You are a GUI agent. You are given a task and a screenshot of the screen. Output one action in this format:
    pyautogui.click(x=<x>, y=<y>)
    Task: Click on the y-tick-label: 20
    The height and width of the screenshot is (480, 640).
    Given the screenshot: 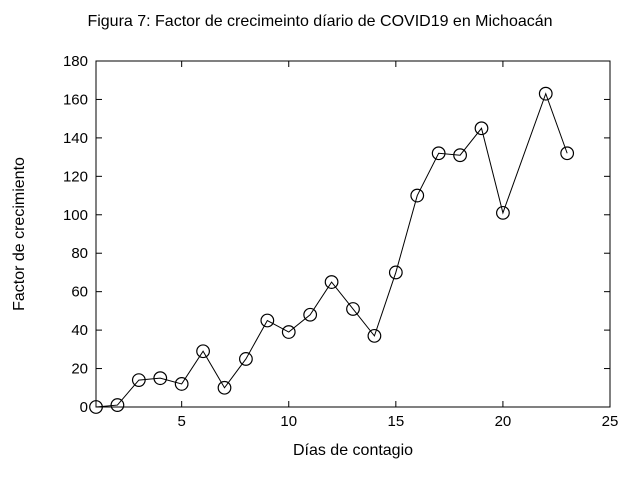 What is the action you would take?
    pyautogui.click(x=79, y=369)
    